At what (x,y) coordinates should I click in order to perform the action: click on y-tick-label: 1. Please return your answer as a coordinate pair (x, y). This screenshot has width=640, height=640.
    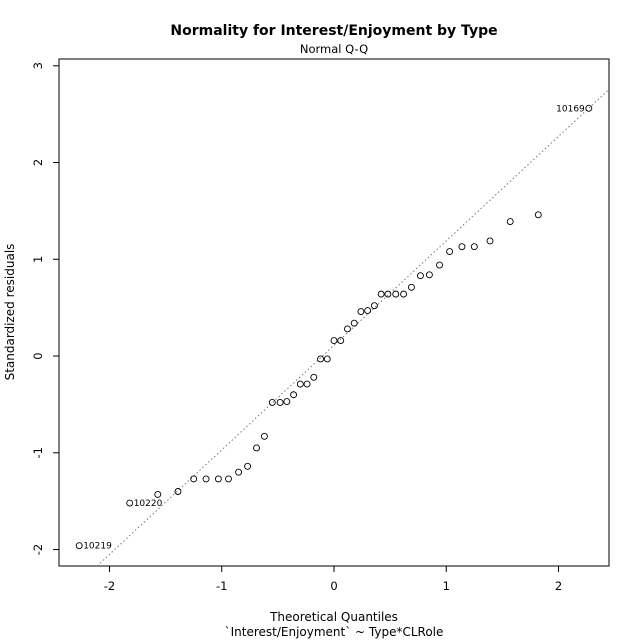
    Looking at the image, I should click on (38, 259).